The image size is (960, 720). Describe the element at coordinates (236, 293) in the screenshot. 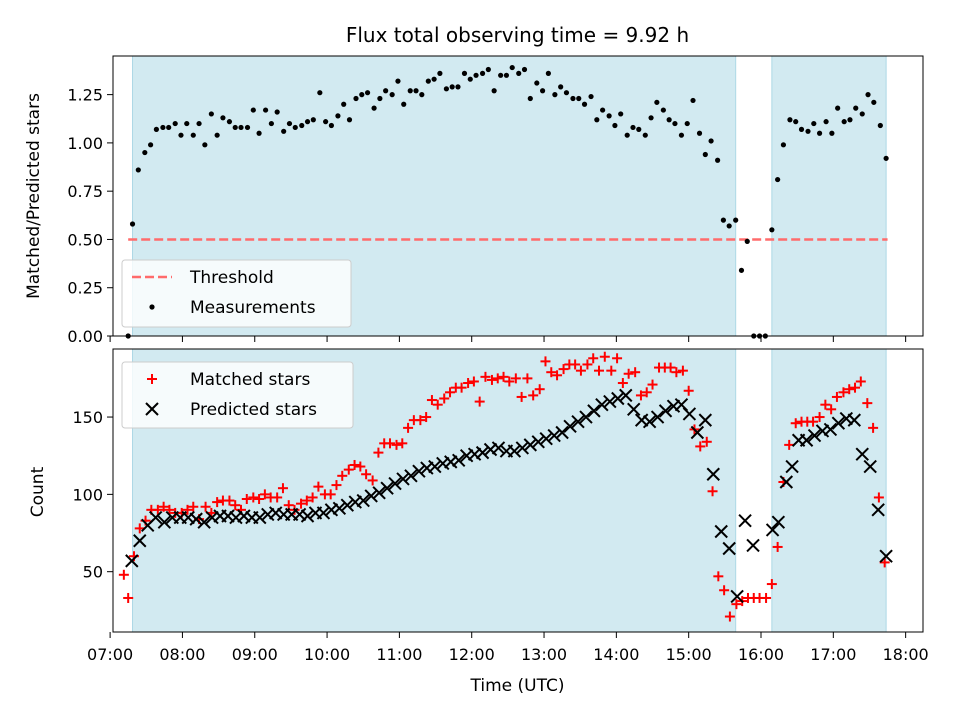

I see `legend-box` at that location.